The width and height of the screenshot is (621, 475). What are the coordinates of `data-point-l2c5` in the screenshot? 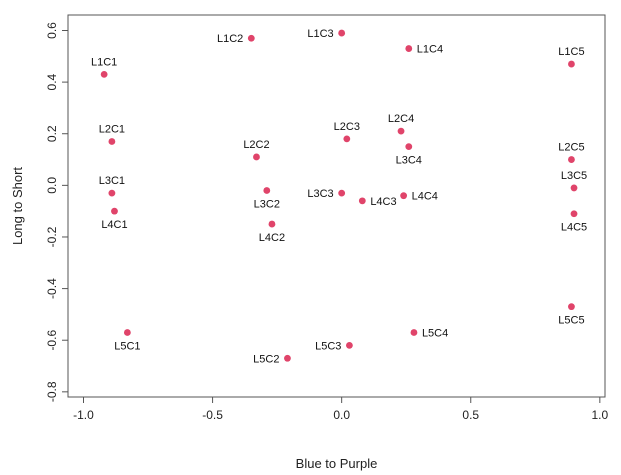 It's located at (571, 159).